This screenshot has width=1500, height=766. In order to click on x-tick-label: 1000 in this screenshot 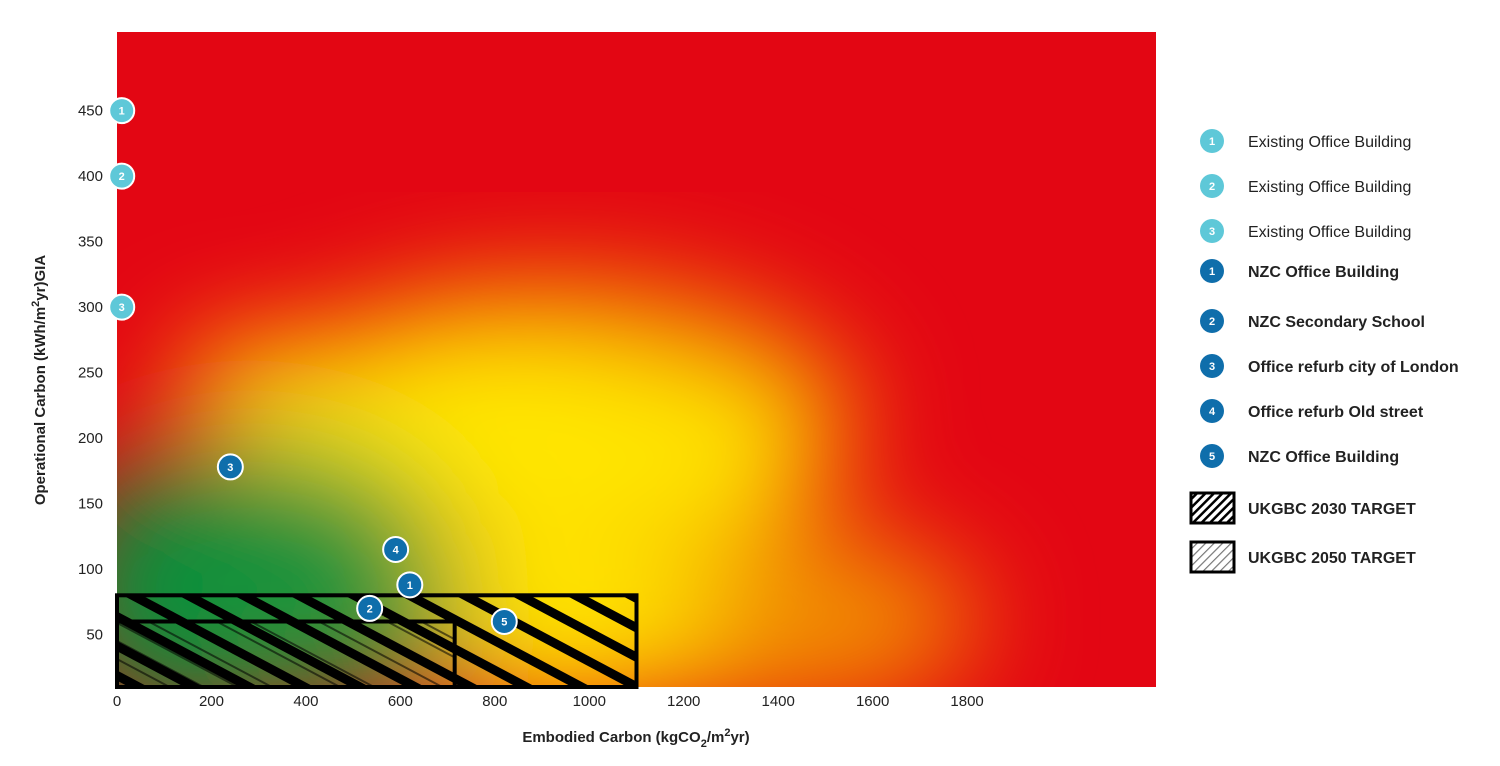, I will do `click(589, 701)`.